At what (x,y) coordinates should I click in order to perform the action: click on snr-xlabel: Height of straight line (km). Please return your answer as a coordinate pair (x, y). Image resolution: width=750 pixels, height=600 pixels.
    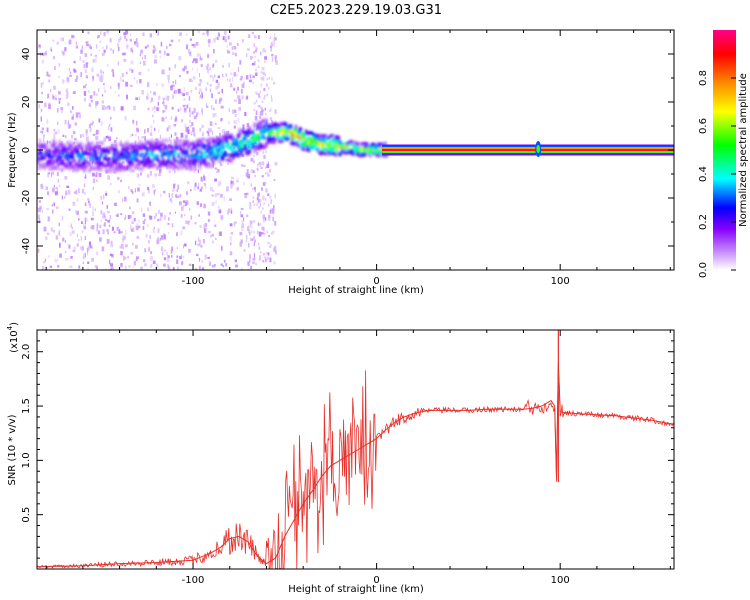
    Looking at the image, I should click on (356, 589).